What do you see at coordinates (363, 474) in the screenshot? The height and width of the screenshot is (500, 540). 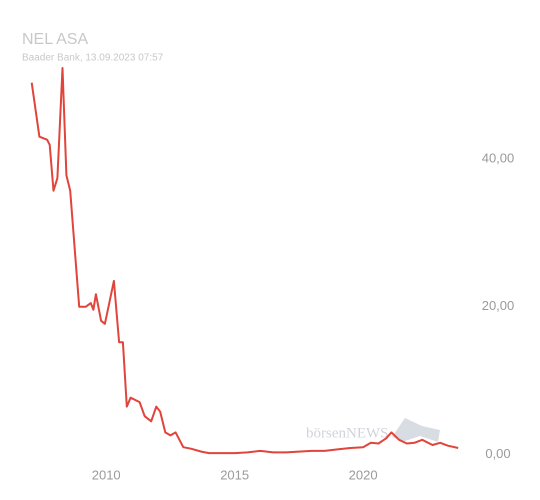 I see `x-tick-label: 2020` at bounding box center [363, 474].